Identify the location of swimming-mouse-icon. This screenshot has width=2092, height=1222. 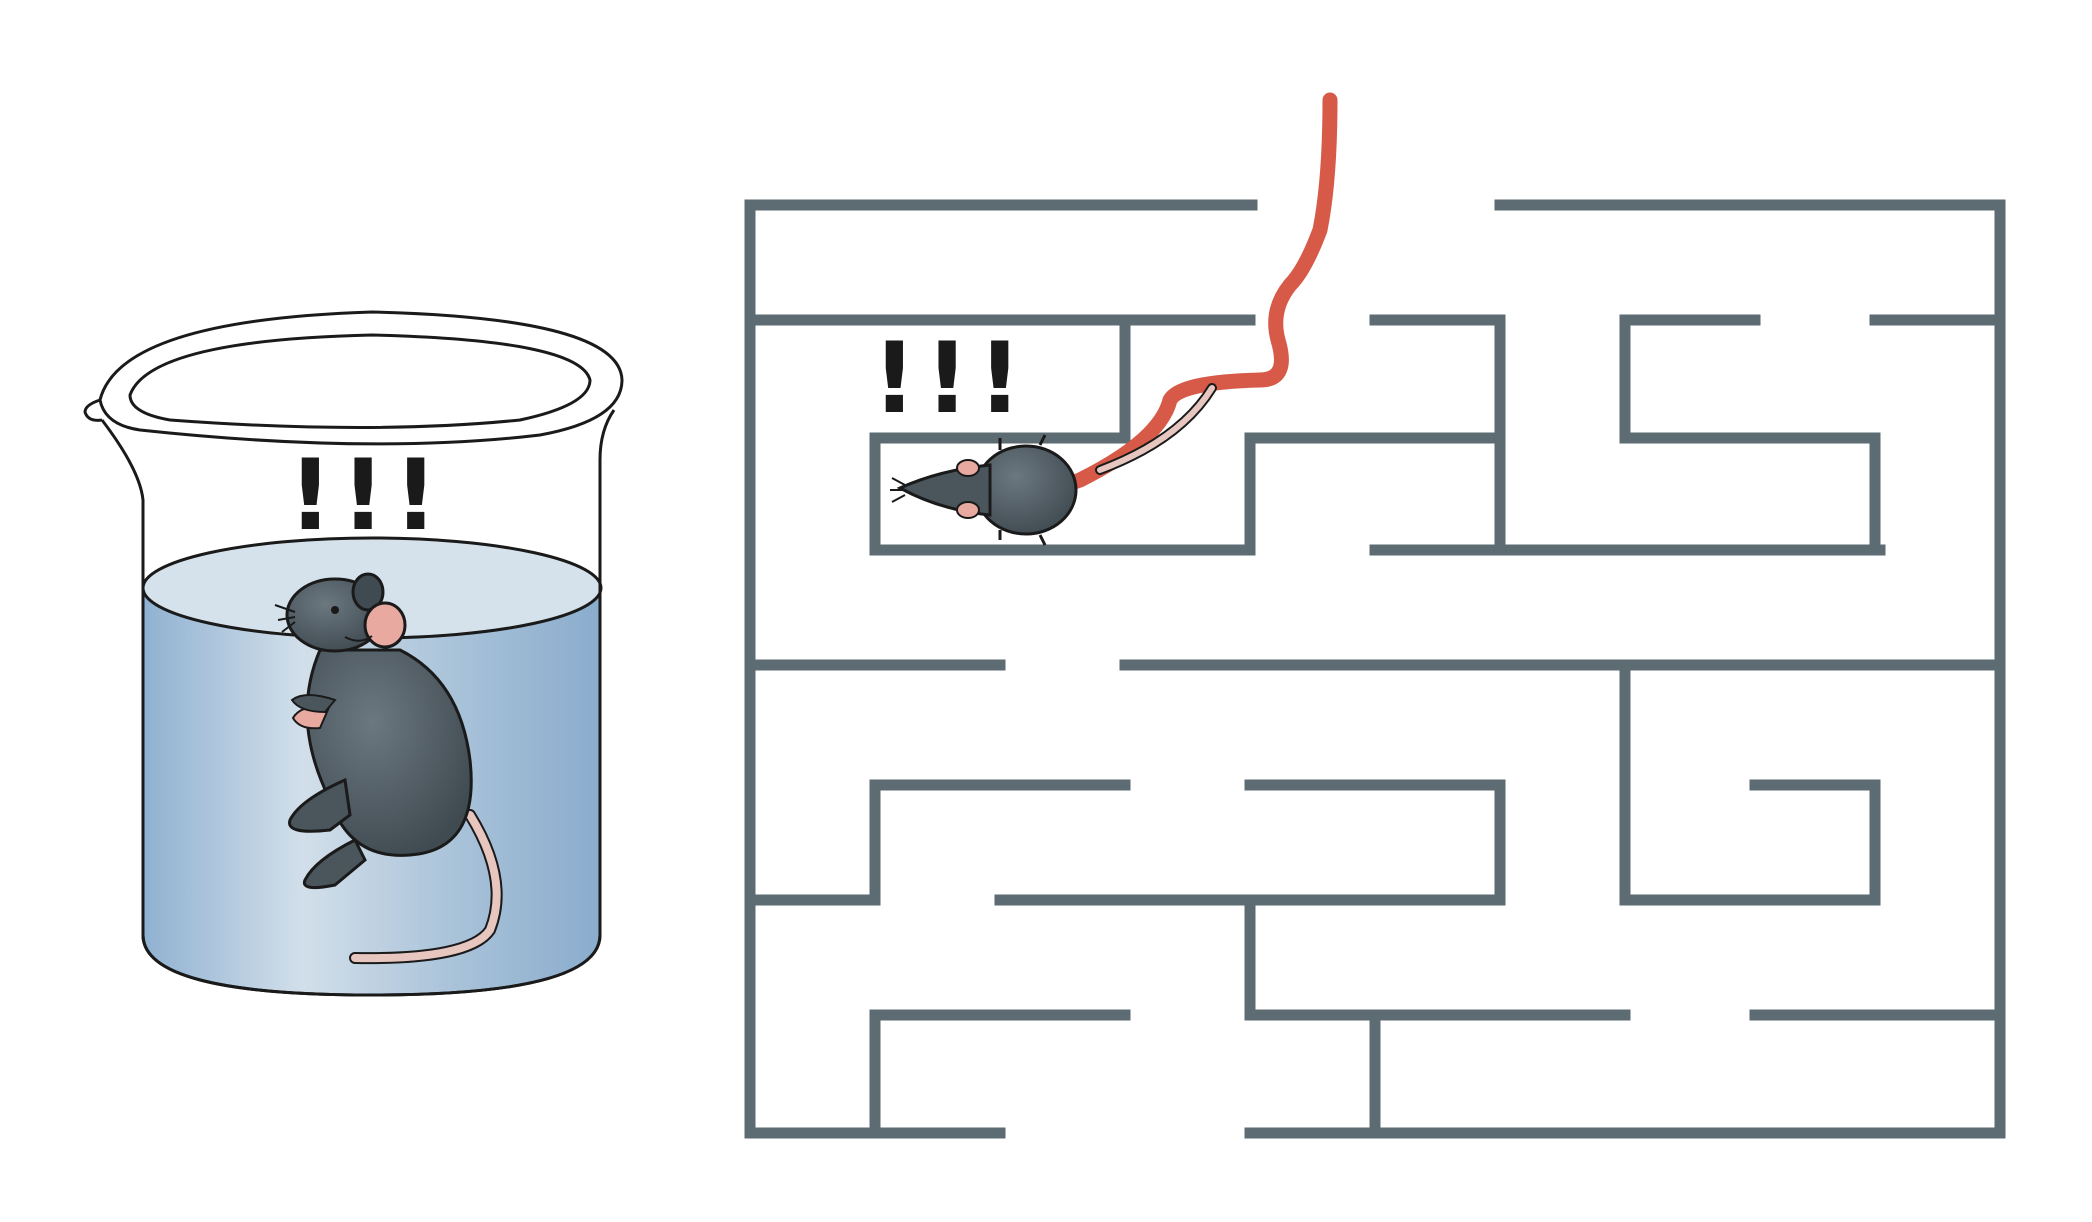
(388, 768).